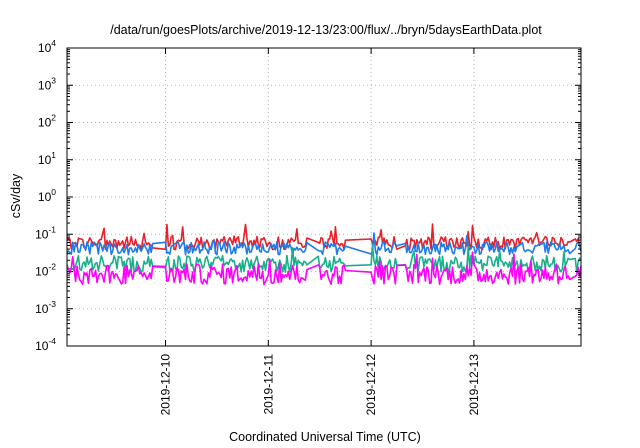 The height and width of the screenshot is (448, 640). I want to click on series-group, so click(324, 254).